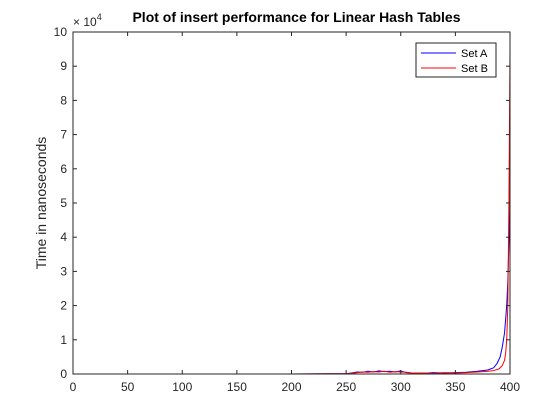 Image resolution: width=560 pixels, height=420 pixels. I want to click on y-axis-label: Time in nanoseconds, so click(41, 203).